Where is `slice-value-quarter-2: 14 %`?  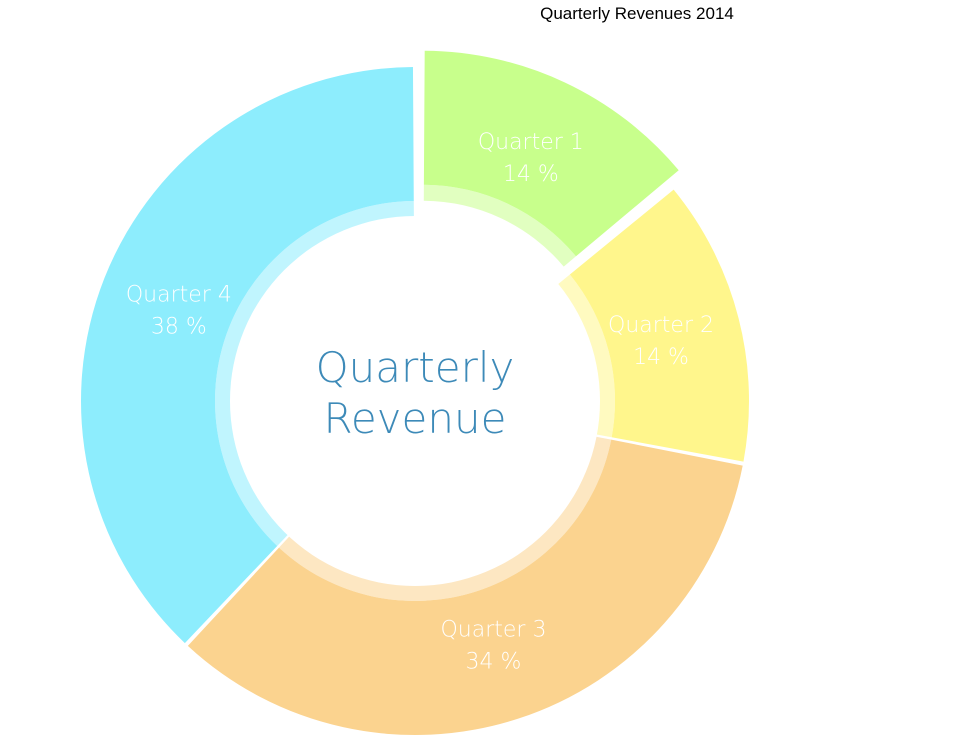 slice-value-quarter-2: 14 % is located at coordinates (661, 357).